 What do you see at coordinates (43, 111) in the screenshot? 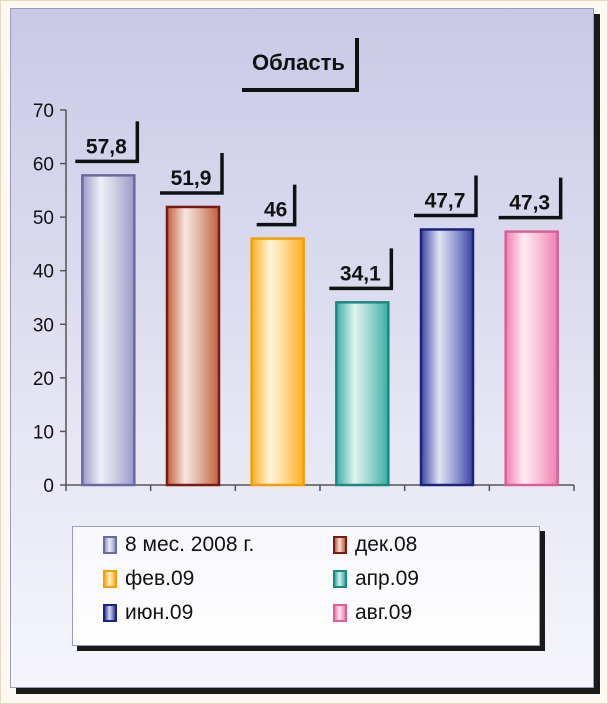
I see `y-tick-label: 70` at bounding box center [43, 111].